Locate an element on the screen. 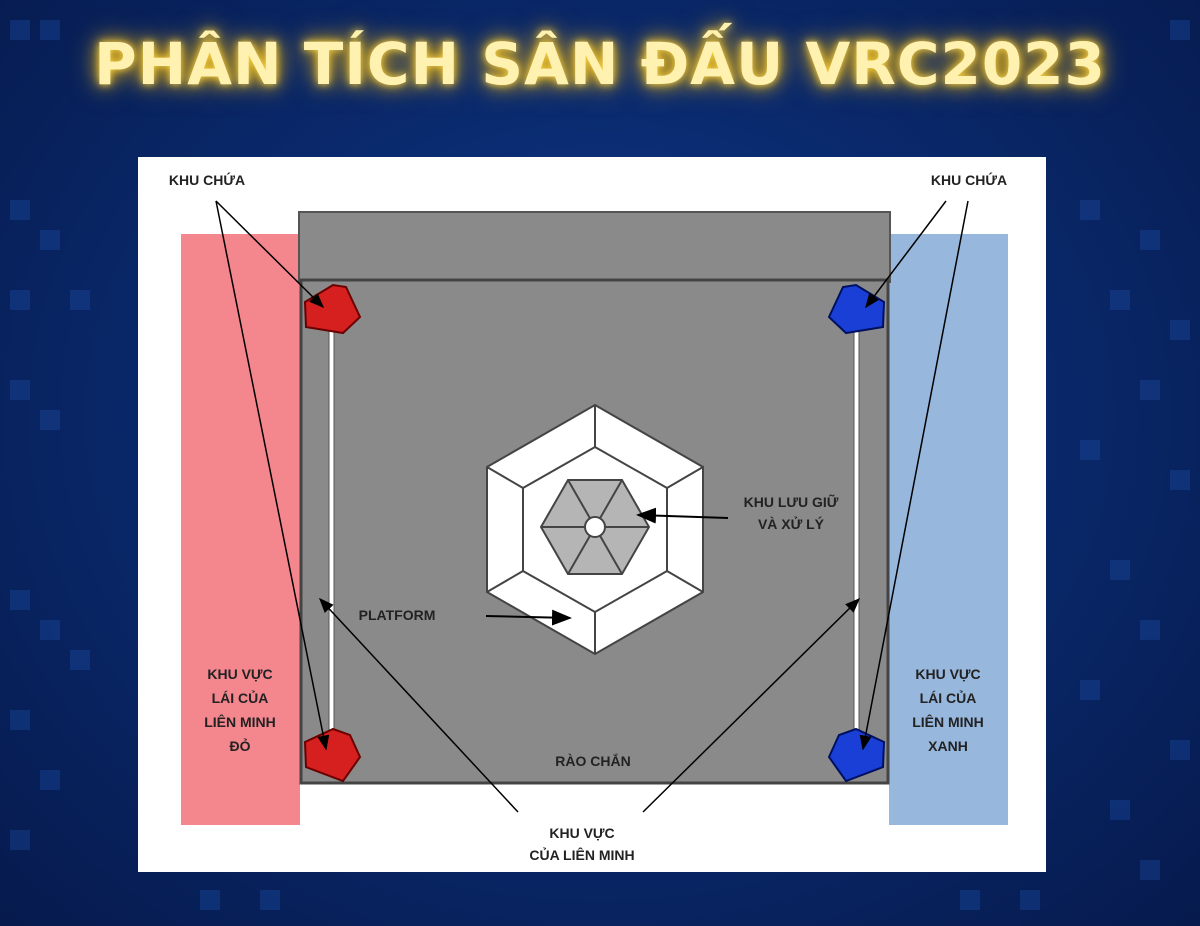 This screenshot has height=926, width=1200. blue-drive-line4: XANH is located at coordinates (948, 746).